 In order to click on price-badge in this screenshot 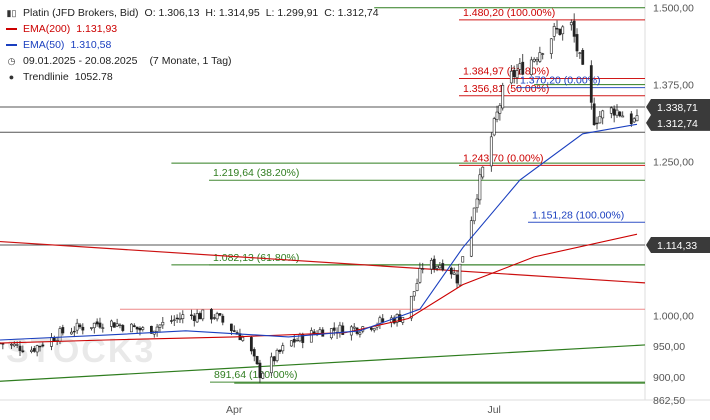, I will do `click(678, 106)`.